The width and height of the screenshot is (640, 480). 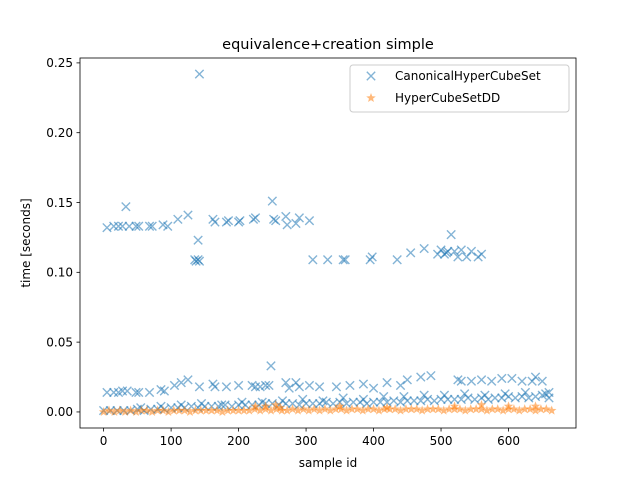 I want to click on legend-box, so click(x=459, y=88).